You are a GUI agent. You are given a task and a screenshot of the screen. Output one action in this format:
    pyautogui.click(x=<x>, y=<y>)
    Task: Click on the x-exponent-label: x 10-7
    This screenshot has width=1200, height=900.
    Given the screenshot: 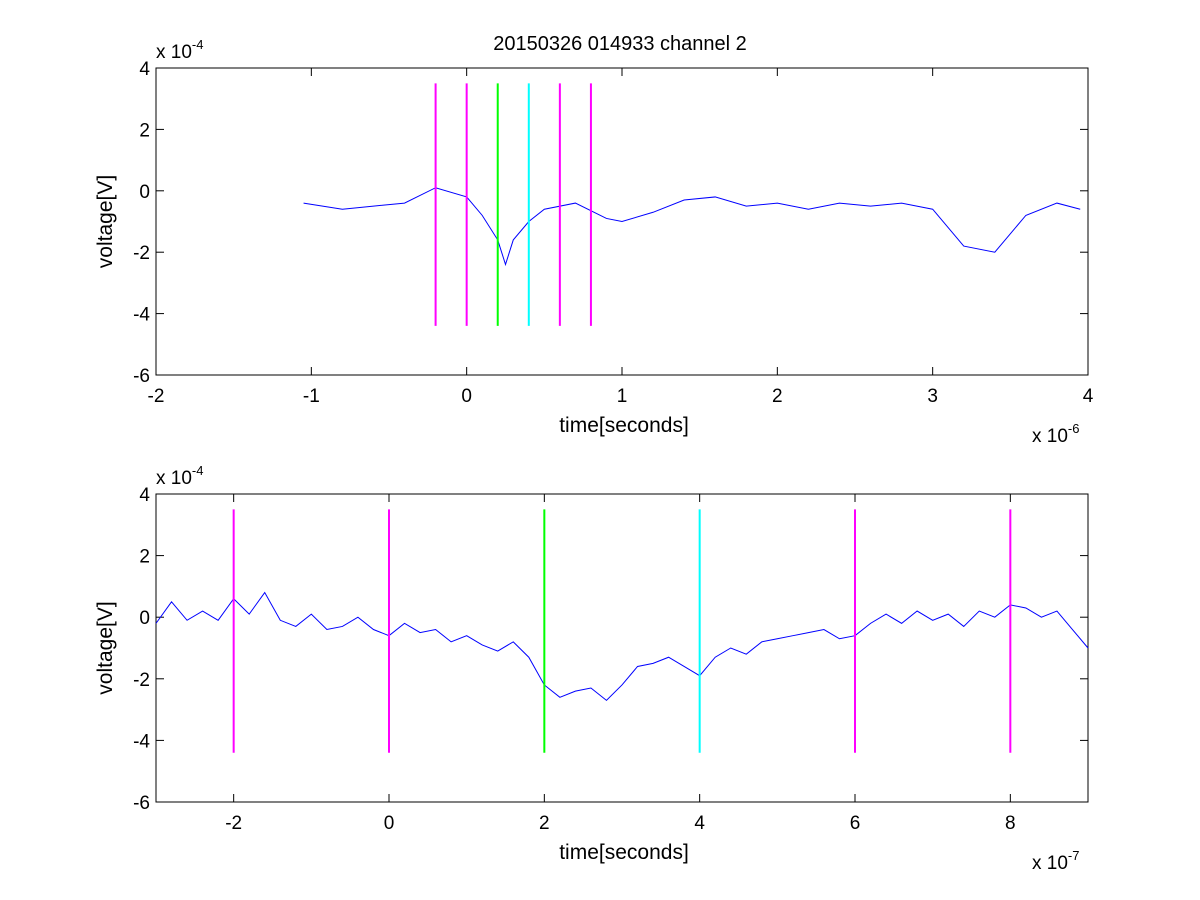 What is the action you would take?
    pyautogui.click(x=1055, y=861)
    